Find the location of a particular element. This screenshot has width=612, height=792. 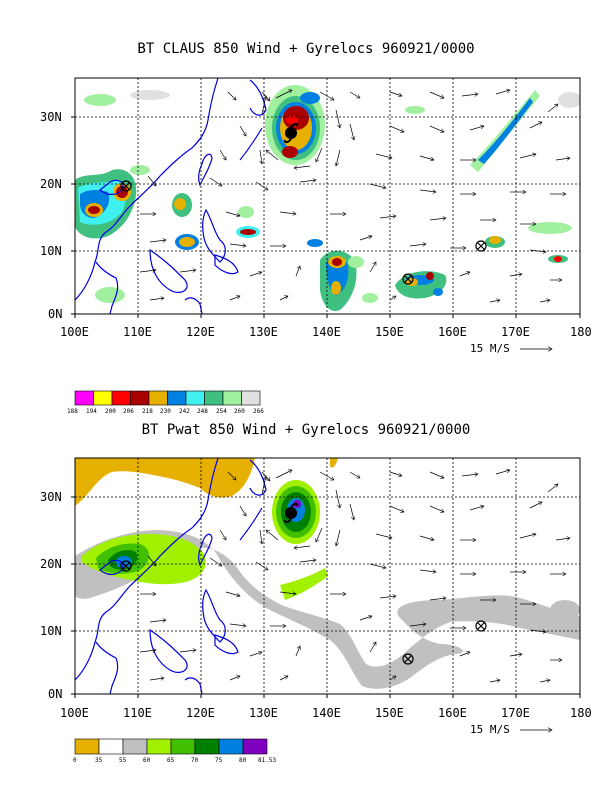

colorbar-label: 70 is located at coordinates (195, 760).